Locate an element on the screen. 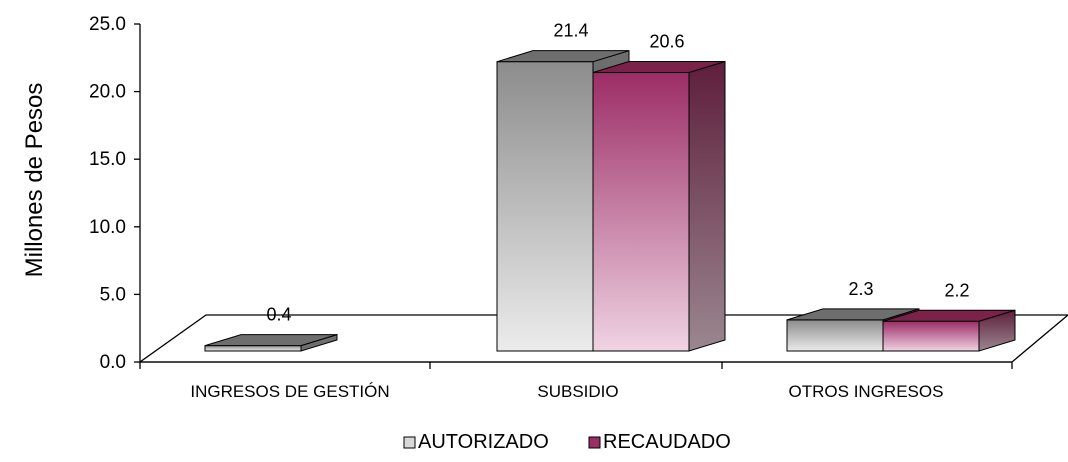 This screenshot has width=1068, height=462. legend-swatch-recaudado is located at coordinates (594, 442).